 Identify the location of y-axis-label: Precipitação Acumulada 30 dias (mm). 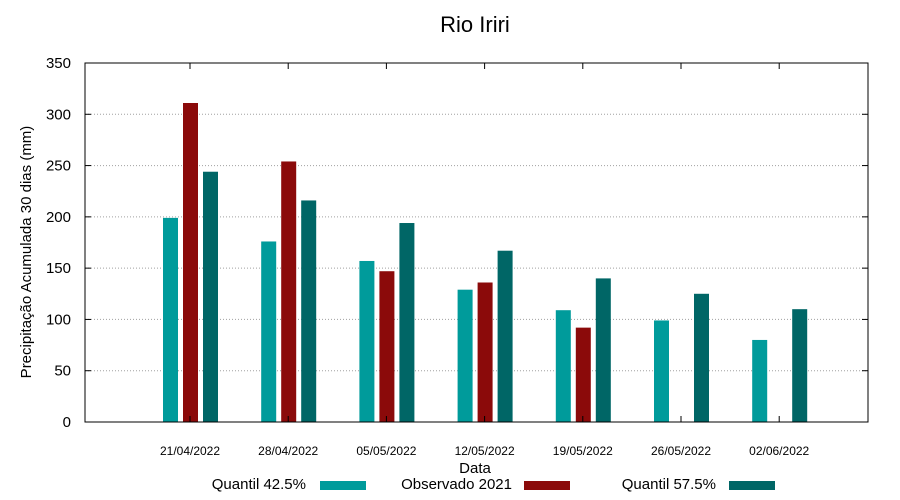
(26, 252).